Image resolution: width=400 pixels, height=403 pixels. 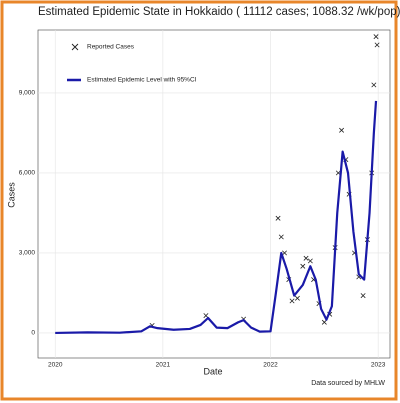 I want to click on y-tick-label: 0, so click(x=33, y=333).